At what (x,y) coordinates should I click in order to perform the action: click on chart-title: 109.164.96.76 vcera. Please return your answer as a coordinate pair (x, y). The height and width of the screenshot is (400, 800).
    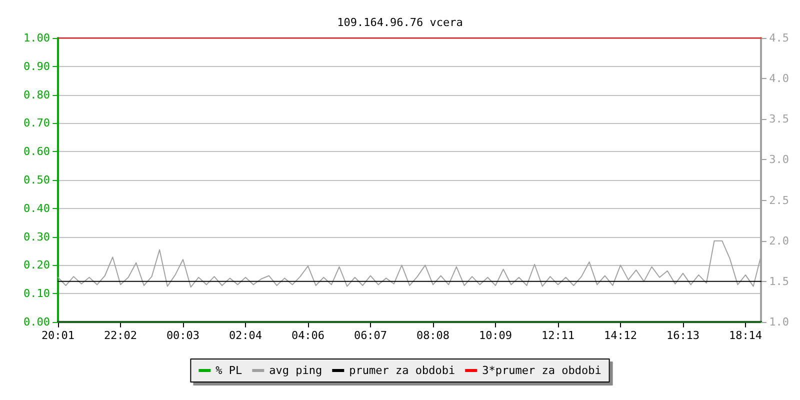
    Looking at the image, I should click on (400, 22).